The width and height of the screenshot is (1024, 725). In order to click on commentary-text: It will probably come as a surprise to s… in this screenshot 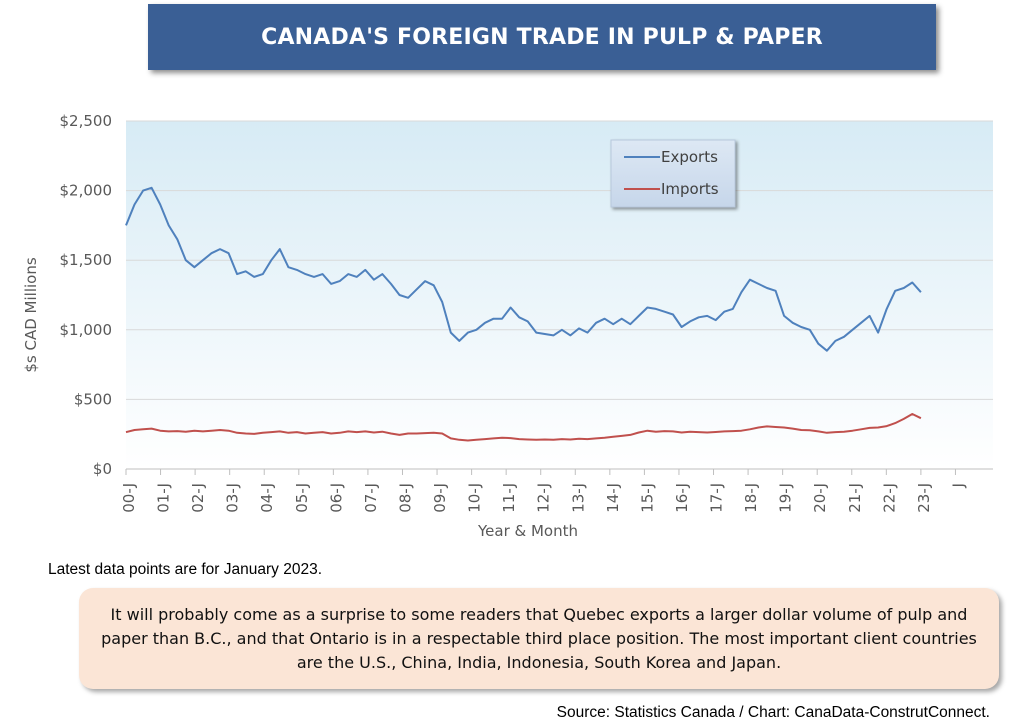, I will do `click(539, 638)`.